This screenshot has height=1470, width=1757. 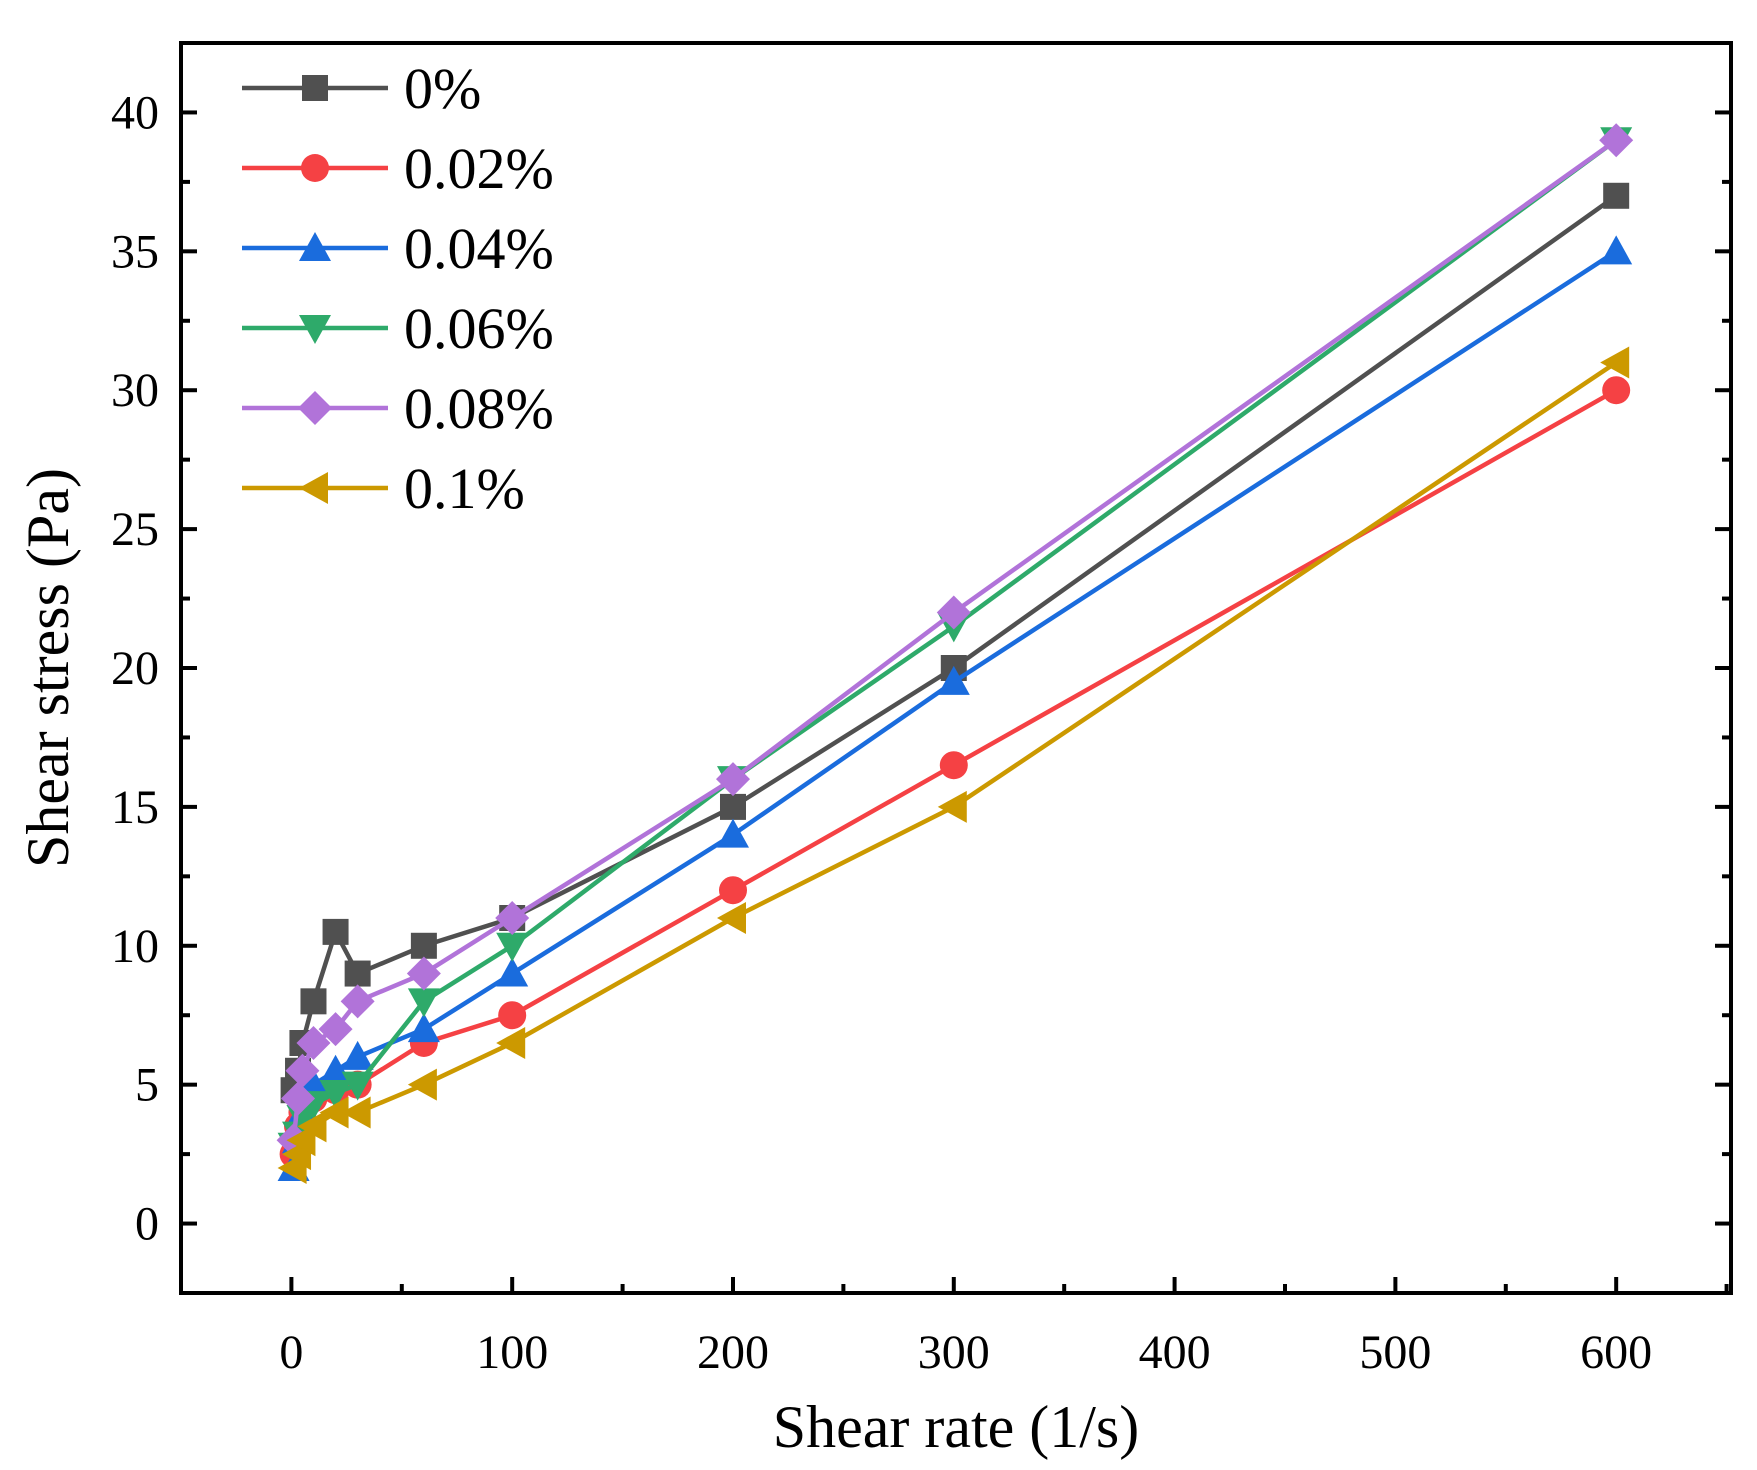 What do you see at coordinates (398, 328) in the screenshot?
I see `legend-item: 0.06%` at bounding box center [398, 328].